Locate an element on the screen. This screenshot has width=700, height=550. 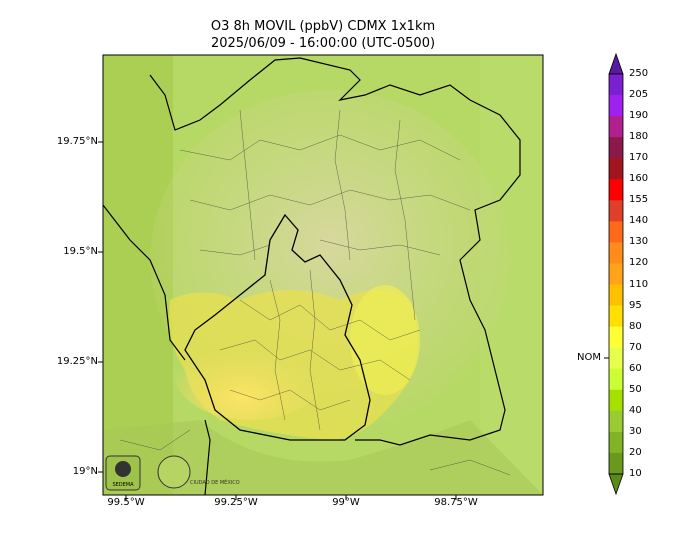
hot-spot is located at coordinates (250, 375).